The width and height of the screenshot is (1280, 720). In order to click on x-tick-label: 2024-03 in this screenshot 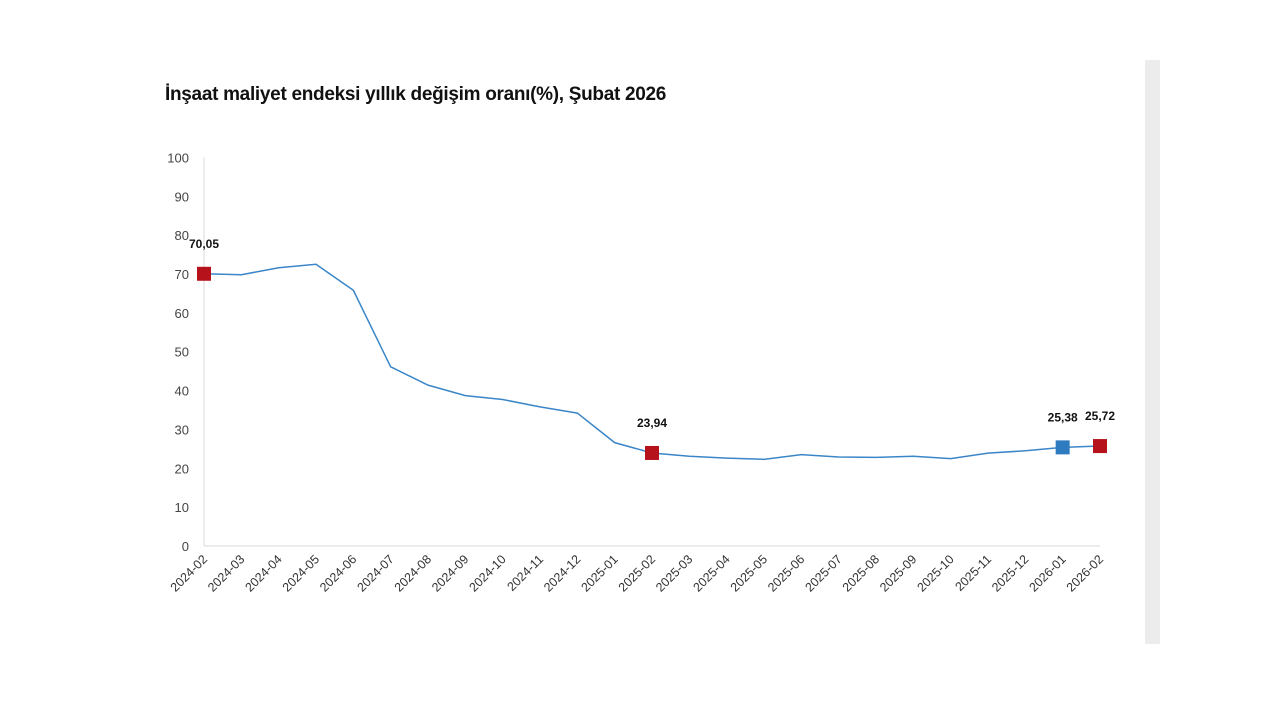, I will do `click(226, 573)`.